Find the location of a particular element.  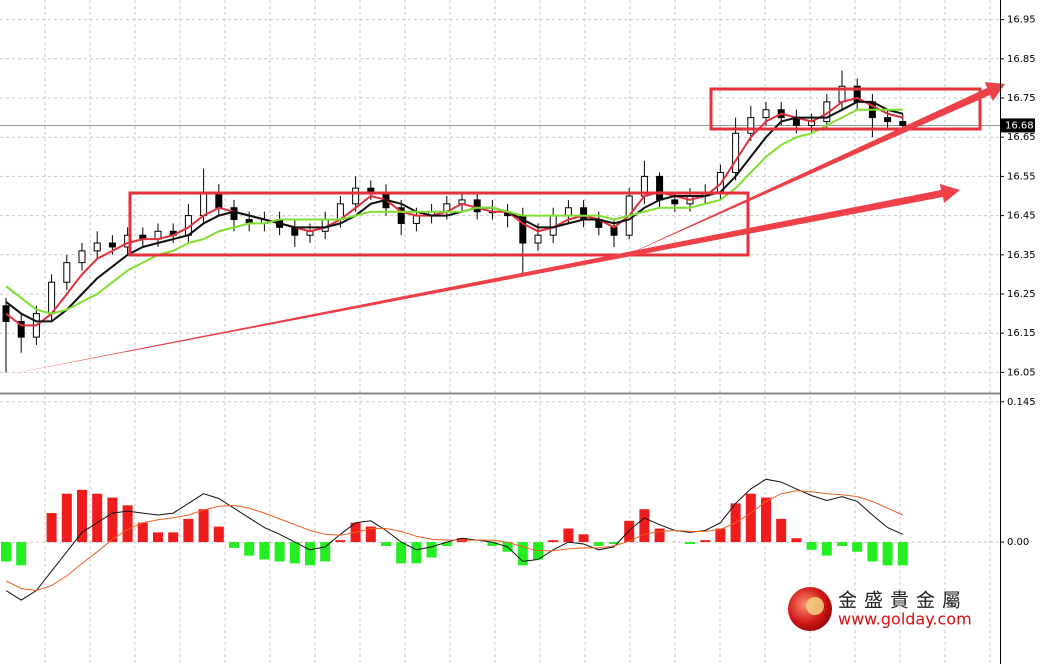

y-tick-label: 16.95 is located at coordinates (1021, 20).